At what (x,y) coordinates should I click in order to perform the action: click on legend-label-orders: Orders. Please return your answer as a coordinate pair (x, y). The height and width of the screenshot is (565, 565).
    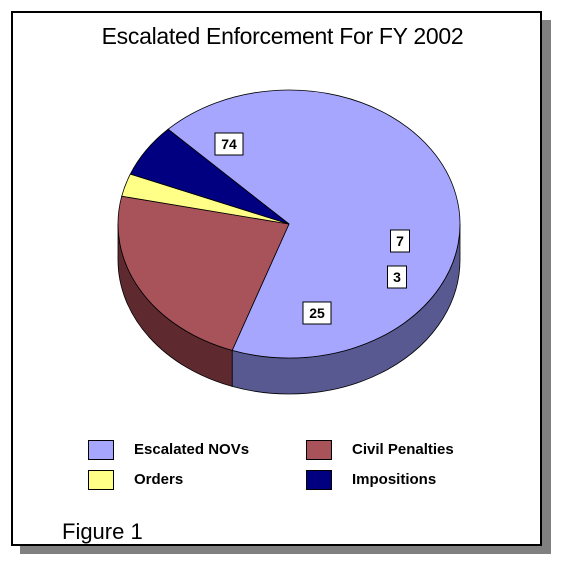
    Looking at the image, I should click on (159, 479).